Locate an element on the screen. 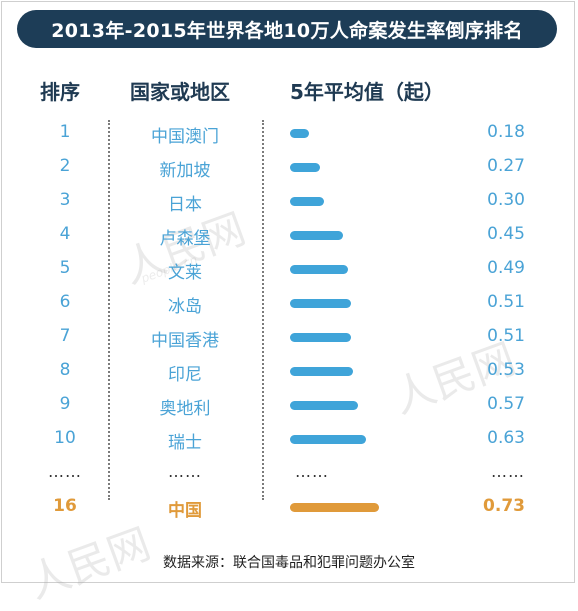  rank-label: 16 is located at coordinates (65, 506).